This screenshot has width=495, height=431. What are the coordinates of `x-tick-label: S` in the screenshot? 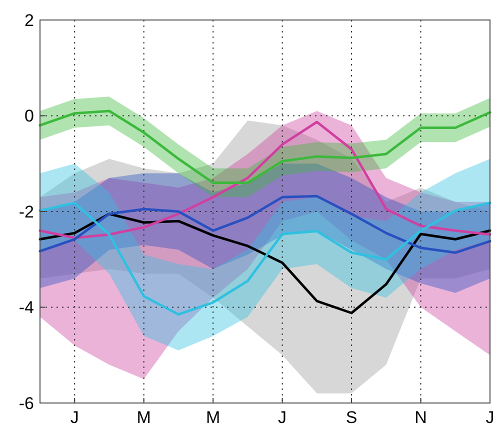 It's located at (352, 417).